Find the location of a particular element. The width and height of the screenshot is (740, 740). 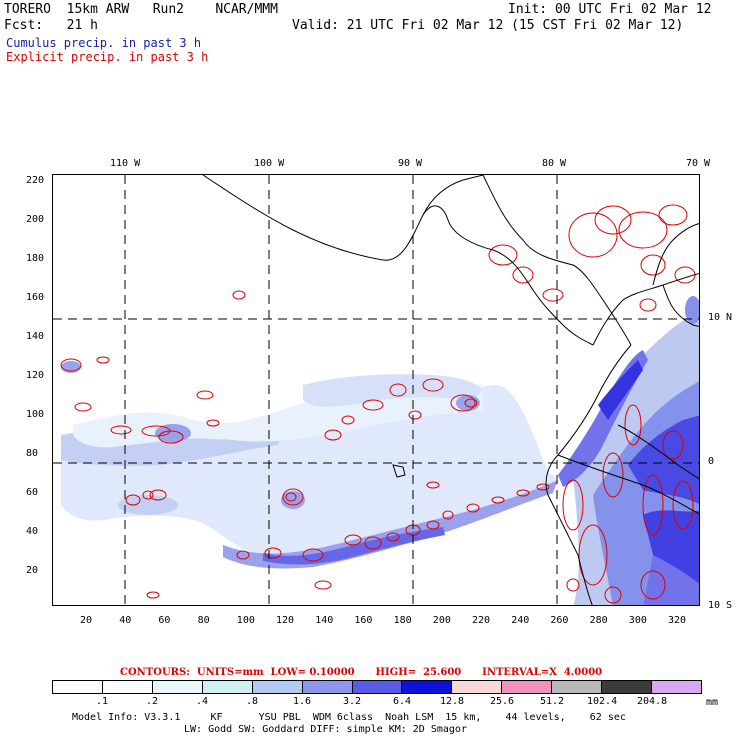

colorbar-label: 1.6 is located at coordinates (302, 701).